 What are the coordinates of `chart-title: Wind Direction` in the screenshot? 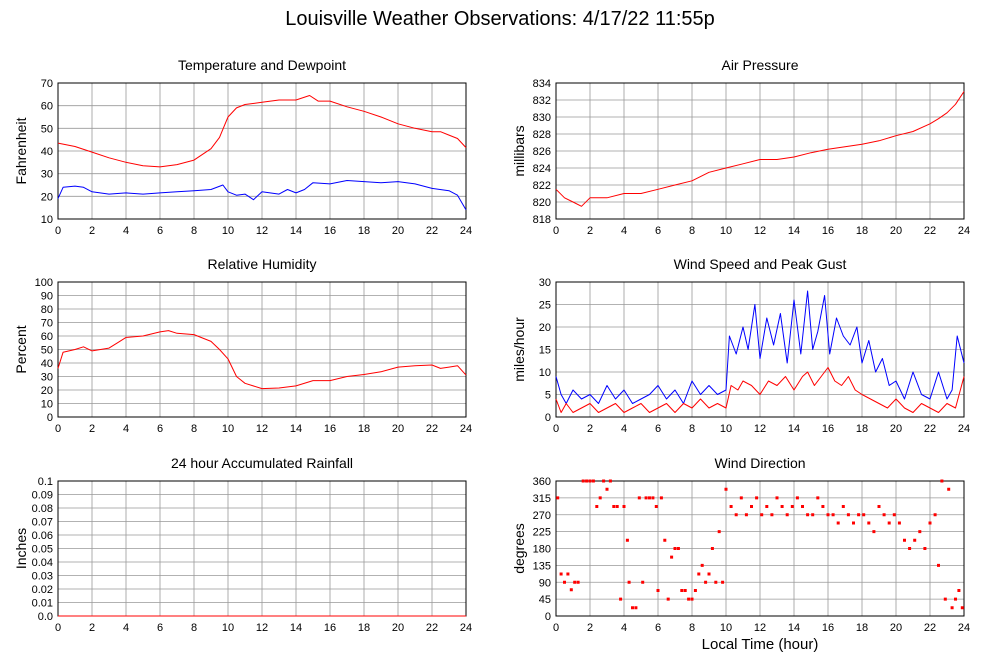 It's located at (759, 463).